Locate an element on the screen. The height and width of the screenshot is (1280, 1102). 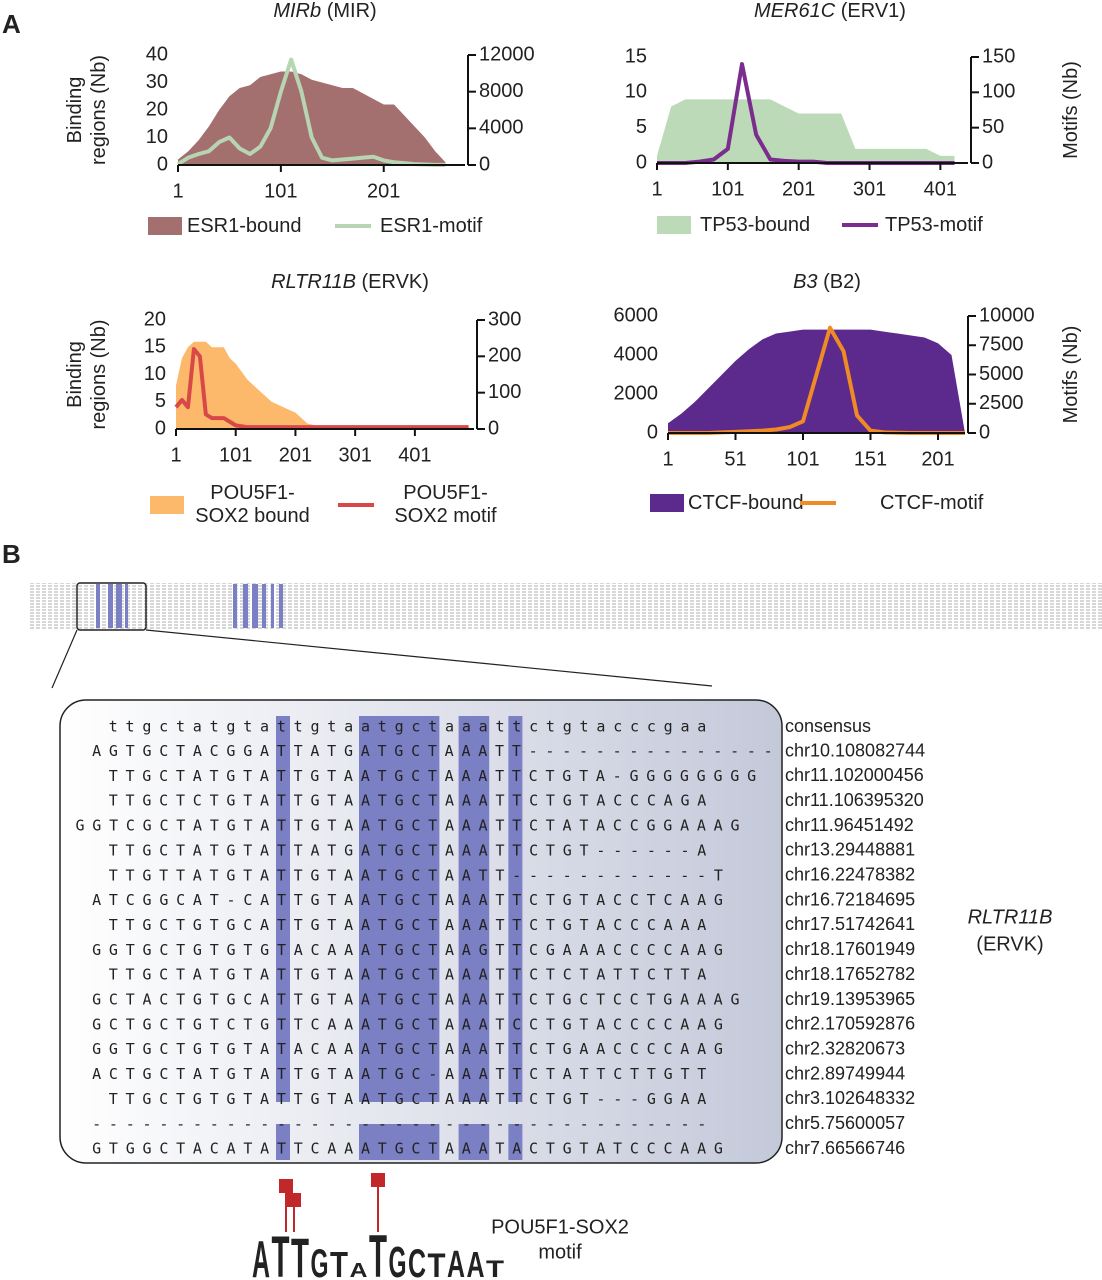
line is located at coordinates (311, 112).